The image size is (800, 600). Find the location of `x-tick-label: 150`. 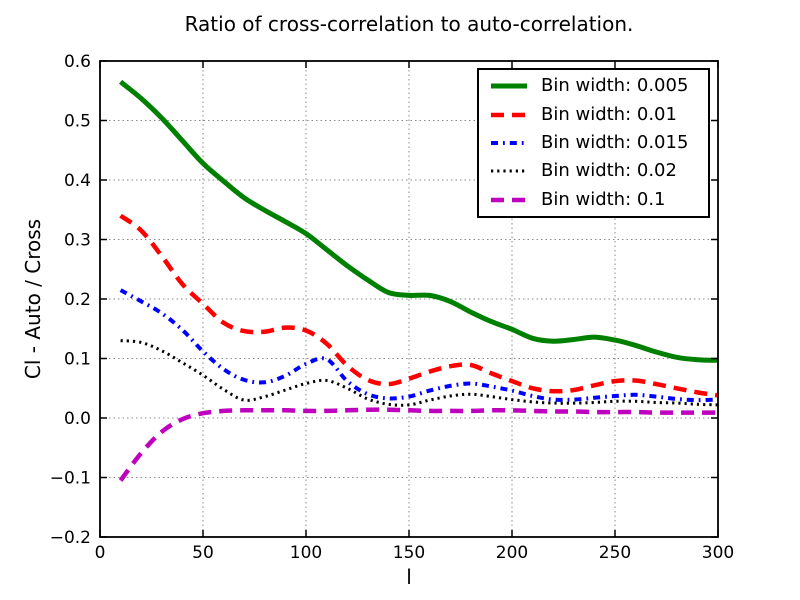

x-tick-label: 150 is located at coordinates (409, 553).